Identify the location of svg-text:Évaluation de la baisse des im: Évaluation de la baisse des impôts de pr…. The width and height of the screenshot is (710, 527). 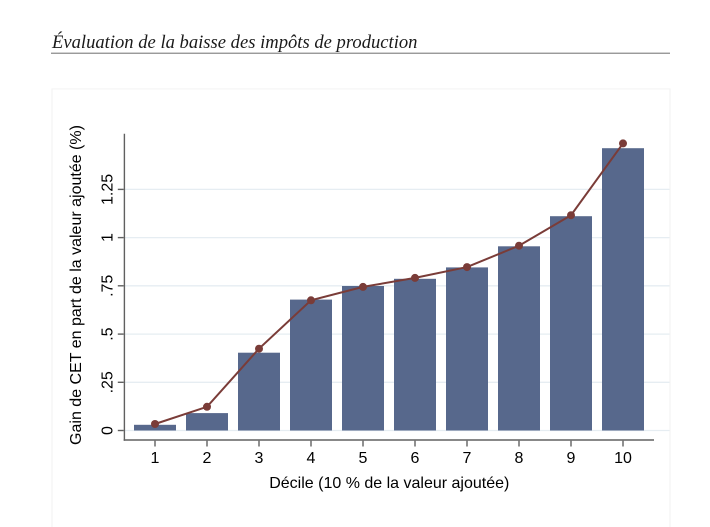
(234, 42).